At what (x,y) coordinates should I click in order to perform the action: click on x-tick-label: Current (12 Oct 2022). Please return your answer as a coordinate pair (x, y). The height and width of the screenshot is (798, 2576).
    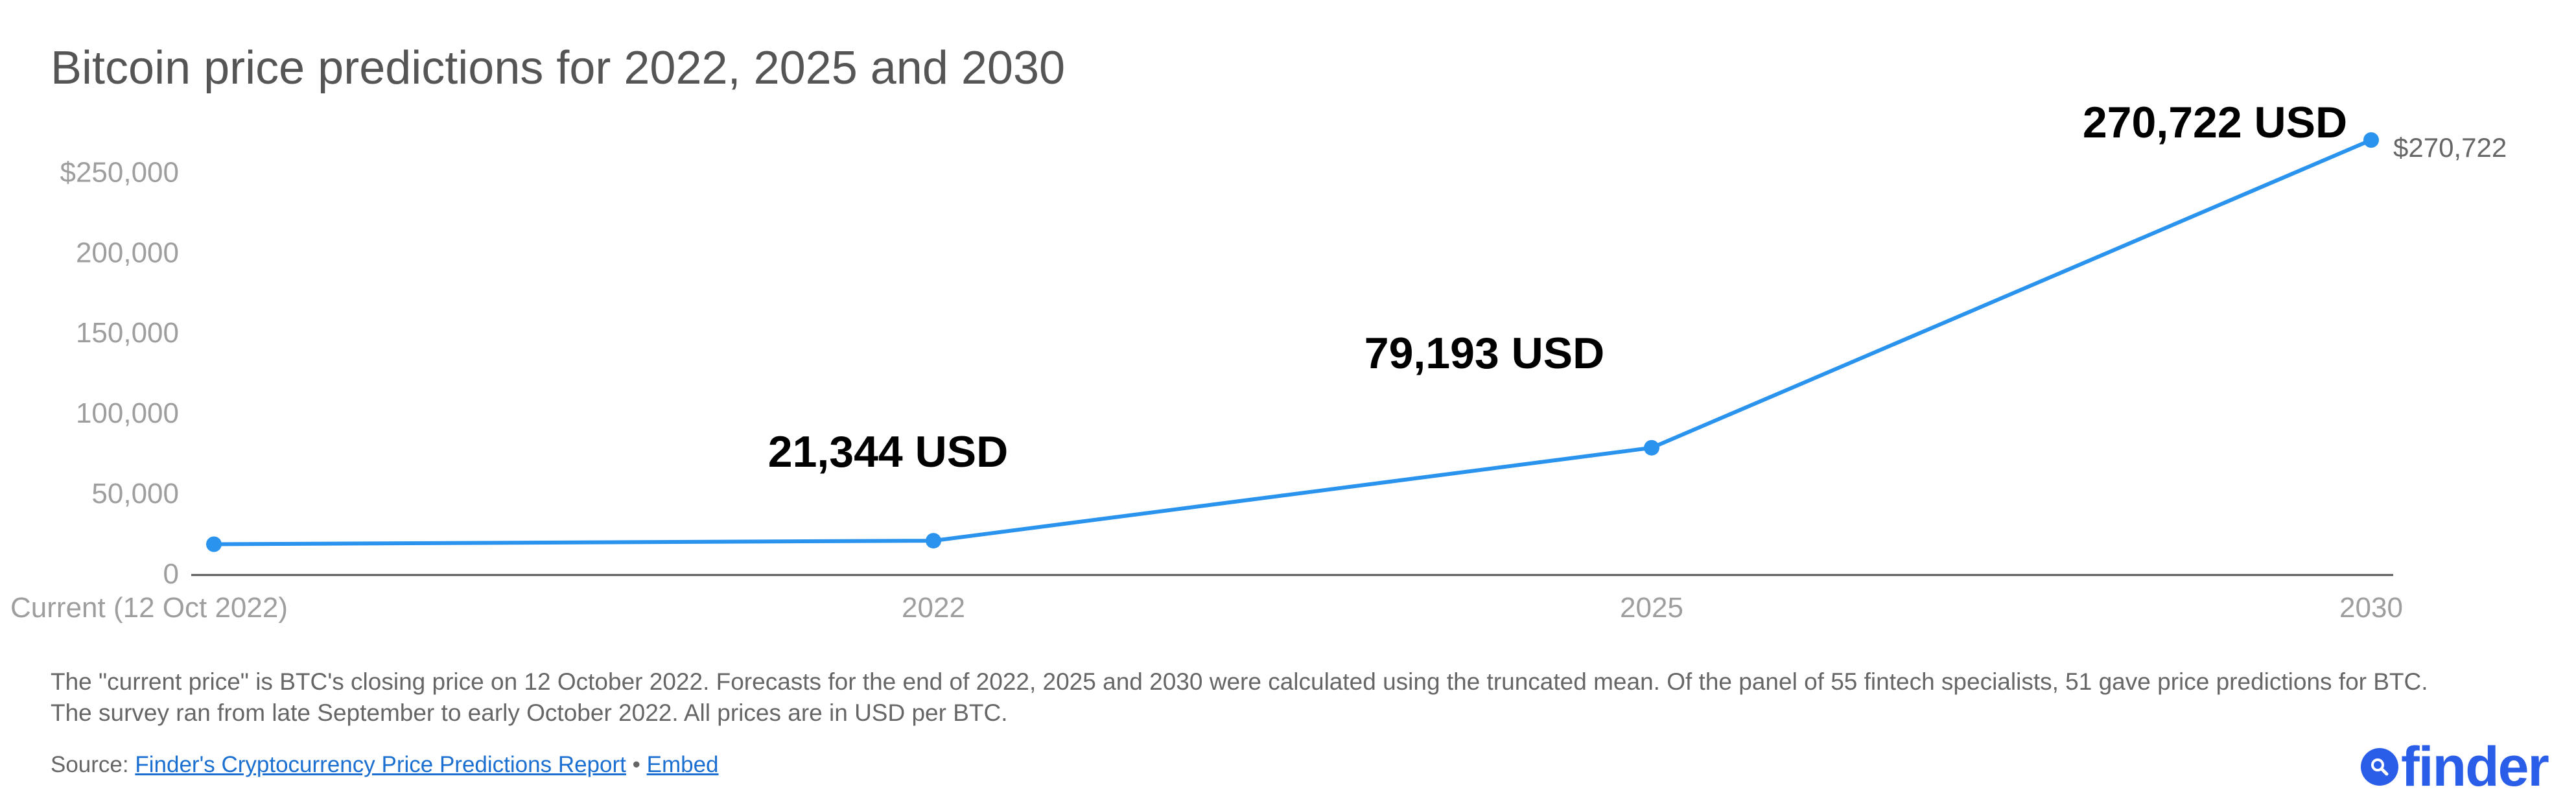
    Looking at the image, I should click on (149, 608).